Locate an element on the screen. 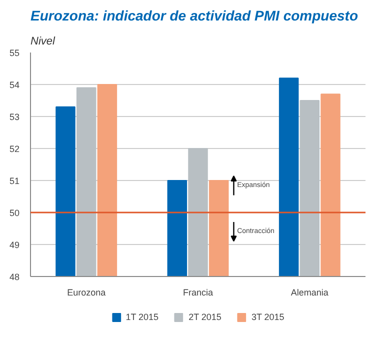 The height and width of the screenshot is (338, 373). y-tick-label: 51 is located at coordinates (14, 181).